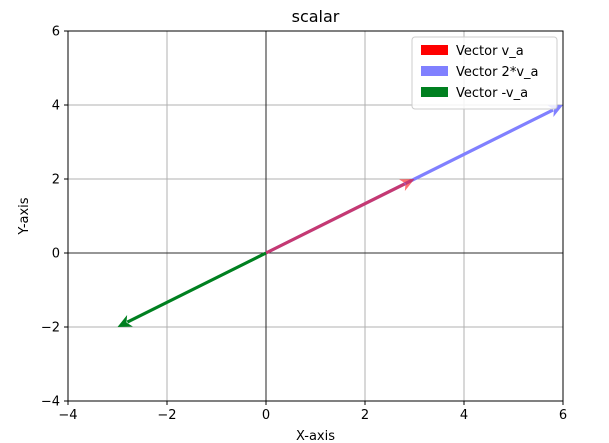 Image resolution: width=609 pixels, height=443 pixels. Describe the element at coordinates (50, 328) in the screenshot. I see `y-tick-label-1: −2` at that location.